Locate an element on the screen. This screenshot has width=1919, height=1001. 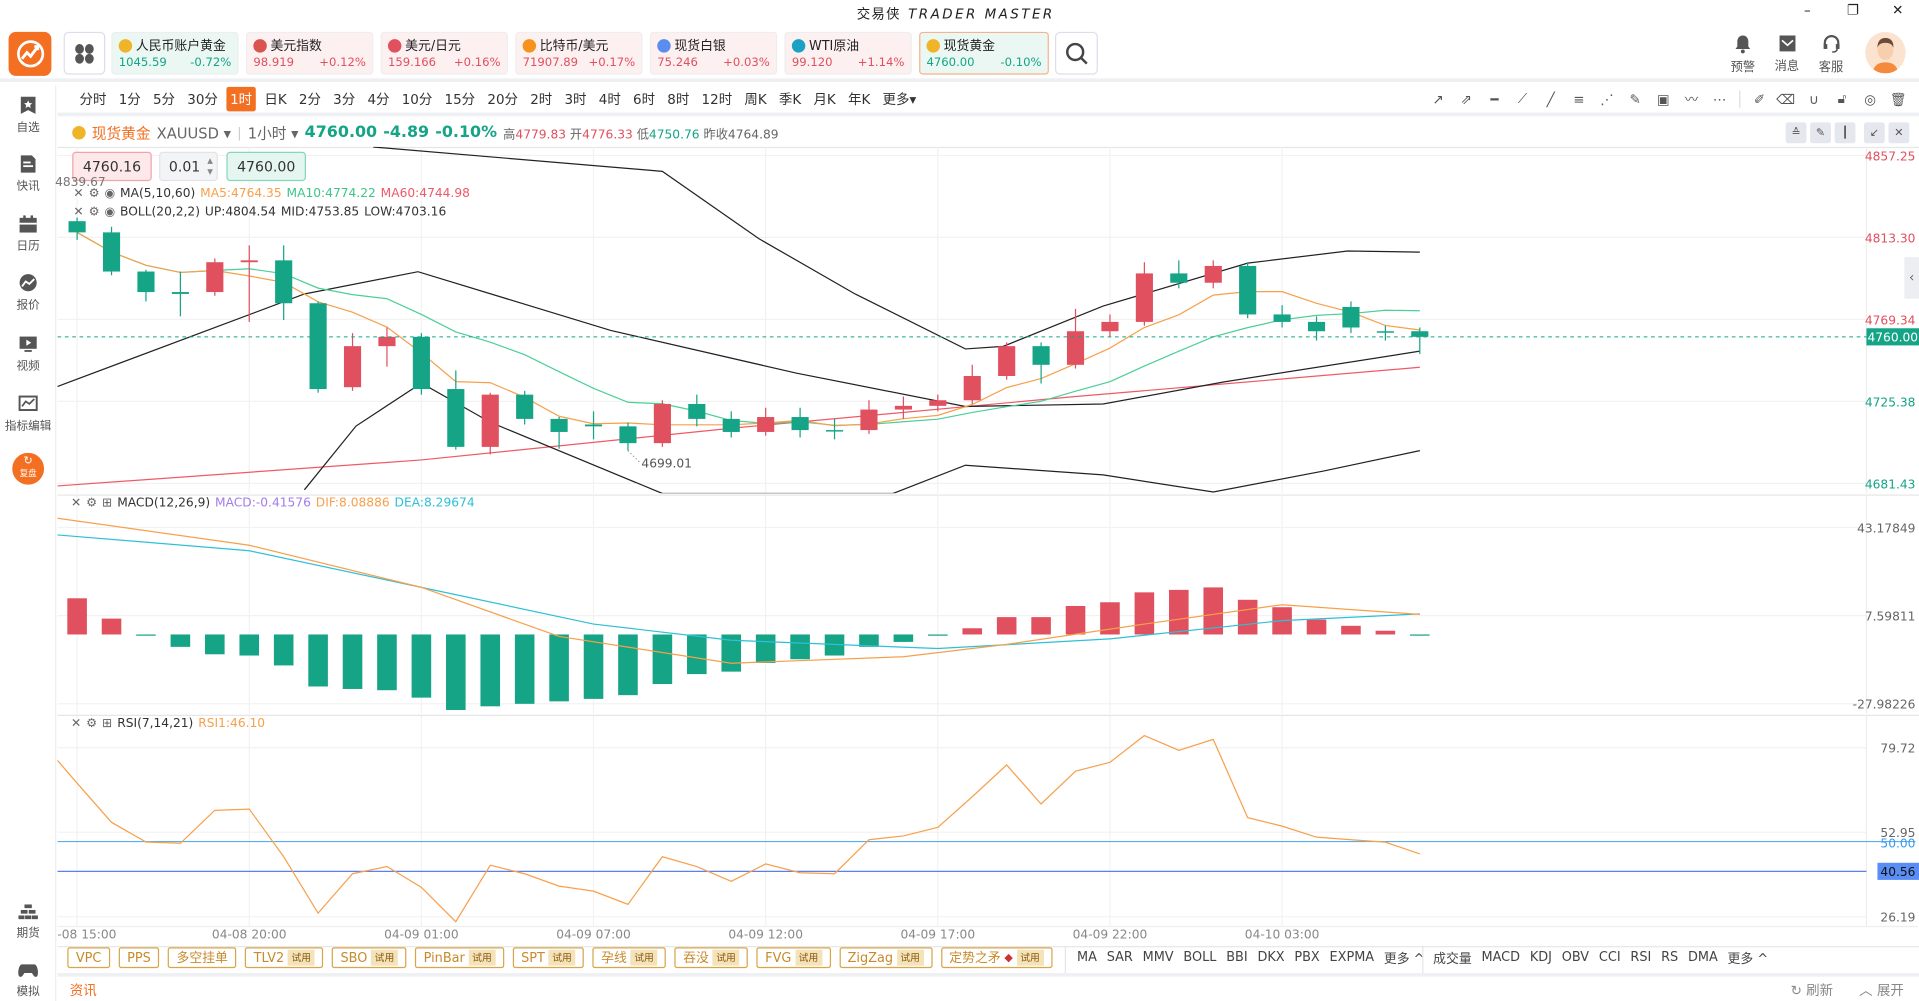
buy-price-button: 4760.00 is located at coordinates (266, 166).